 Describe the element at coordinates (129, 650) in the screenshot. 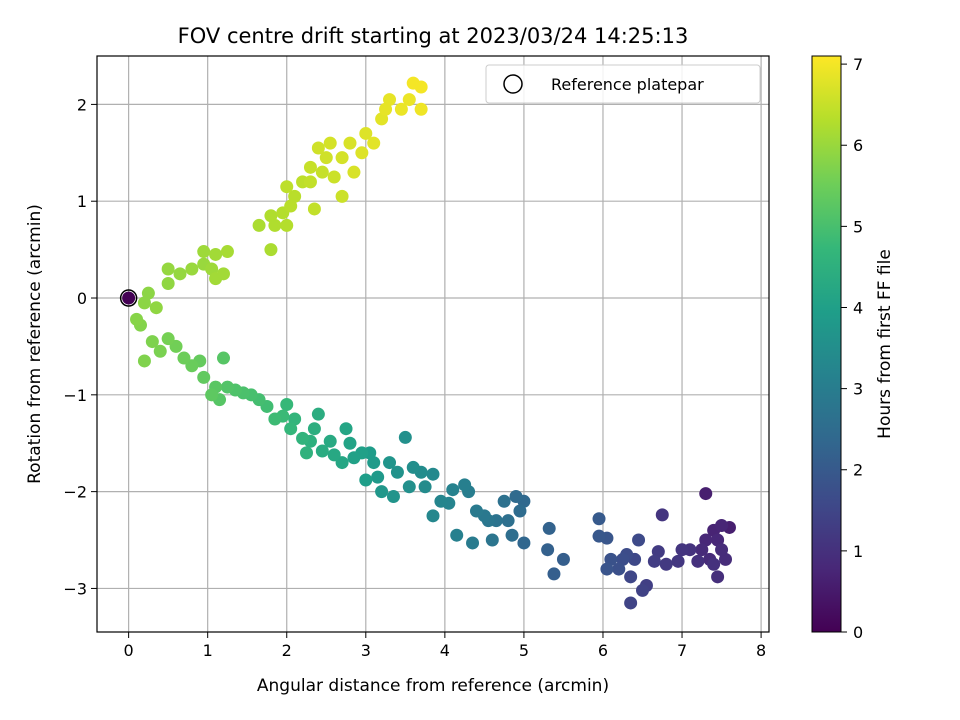

I see `x-tick-label: 0` at that location.